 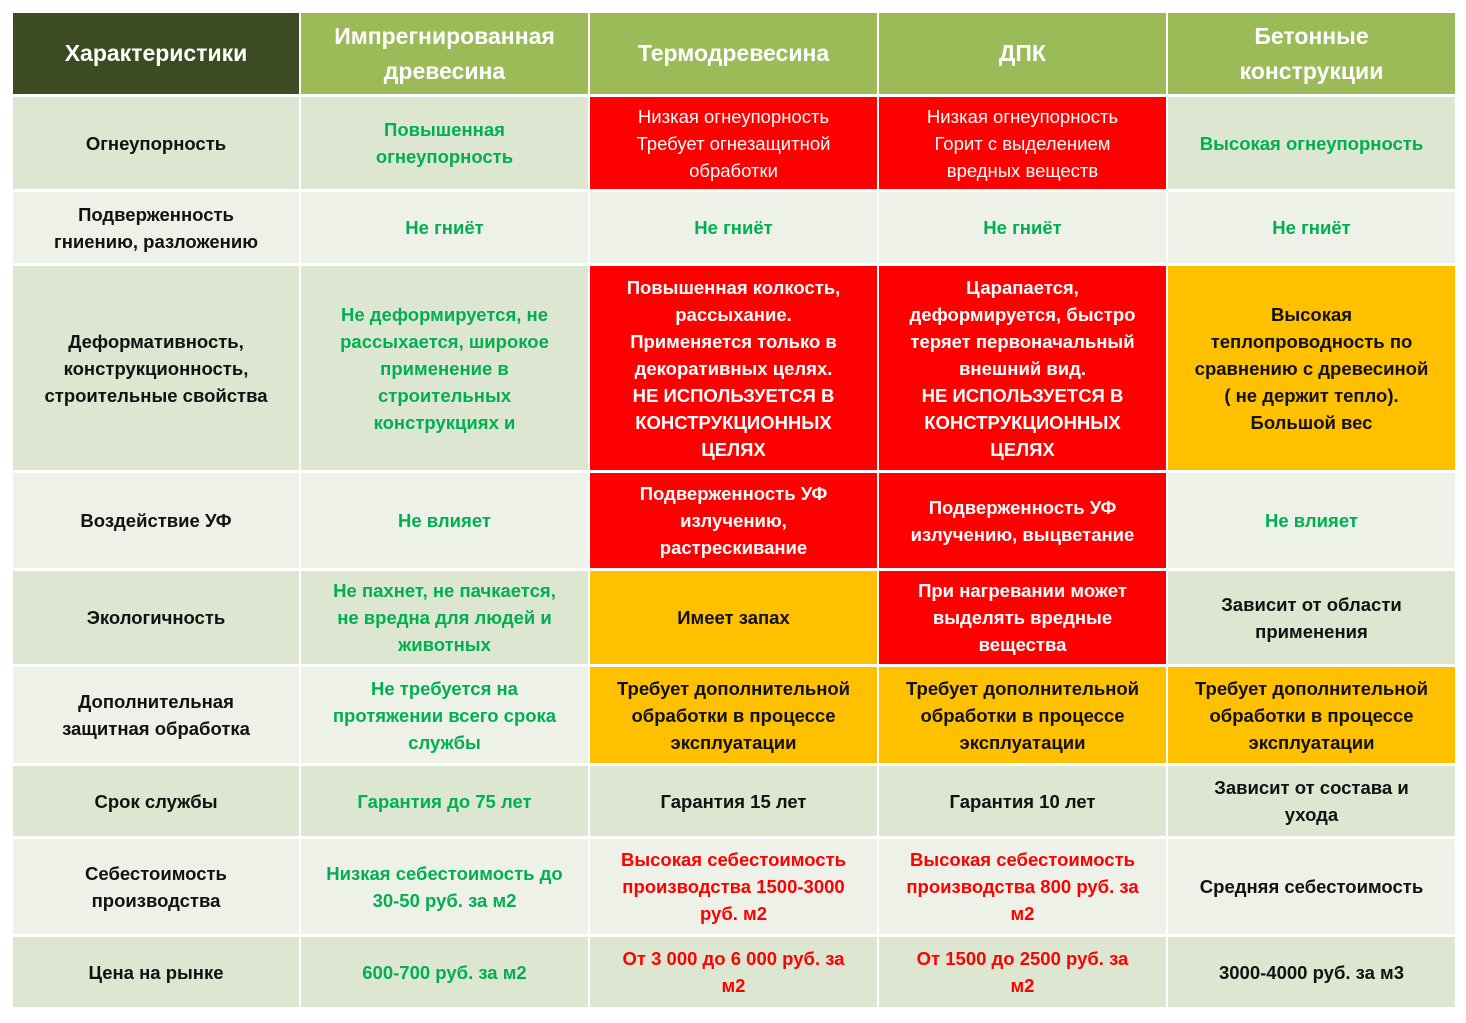 I want to click on header-characteristics: Характеристики, so click(x=156, y=53).